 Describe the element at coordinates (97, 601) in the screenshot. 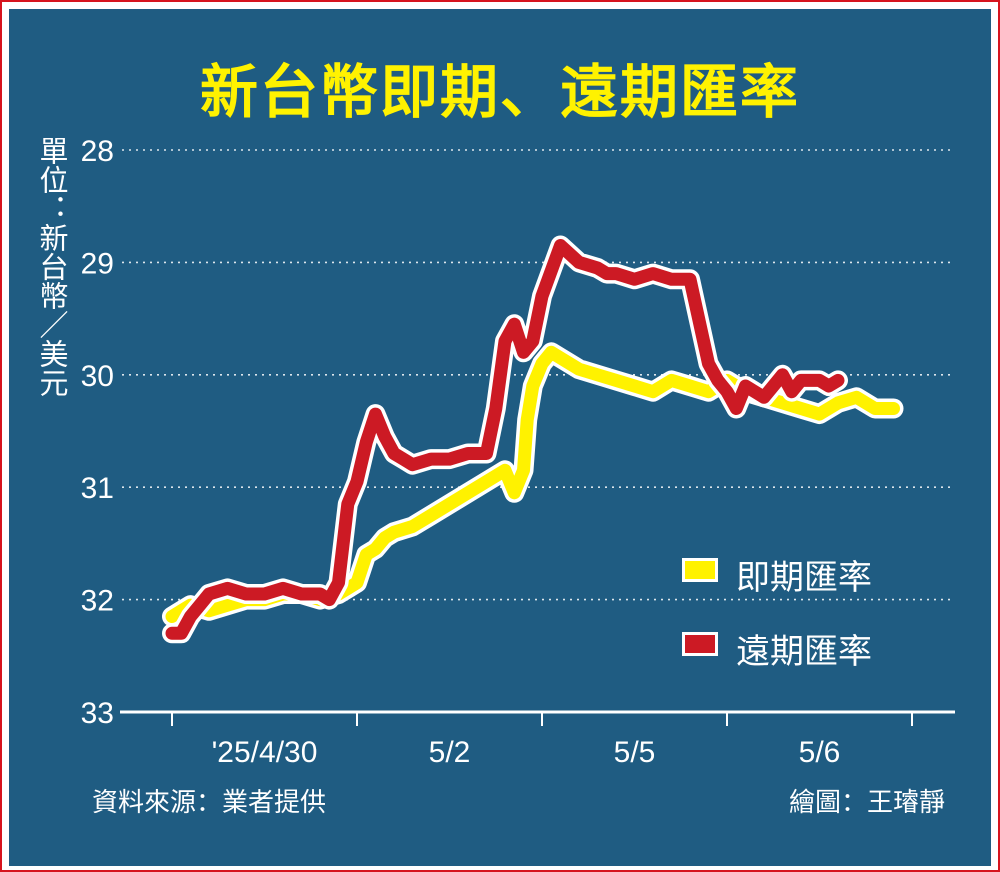

I see `y-tick-label: 32` at that location.